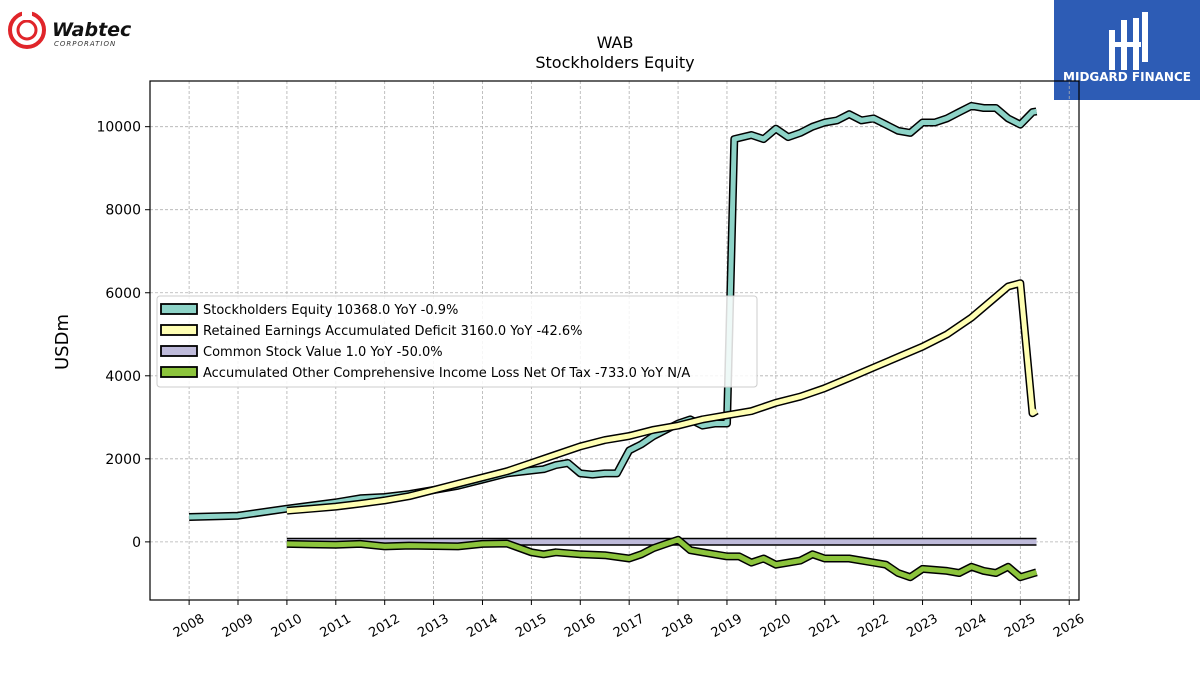 Image resolution: width=1200 pixels, height=675 pixels. Describe the element at coordinates (123, 377) in the screenshot. I see `y-tick-label: 4000` at that location.